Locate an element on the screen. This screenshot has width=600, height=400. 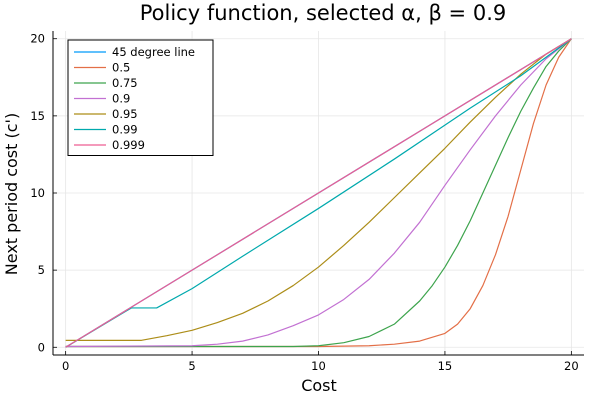
chart-title: Policy function, selected α, β = 0.9 is located at coordinates (323, 13).